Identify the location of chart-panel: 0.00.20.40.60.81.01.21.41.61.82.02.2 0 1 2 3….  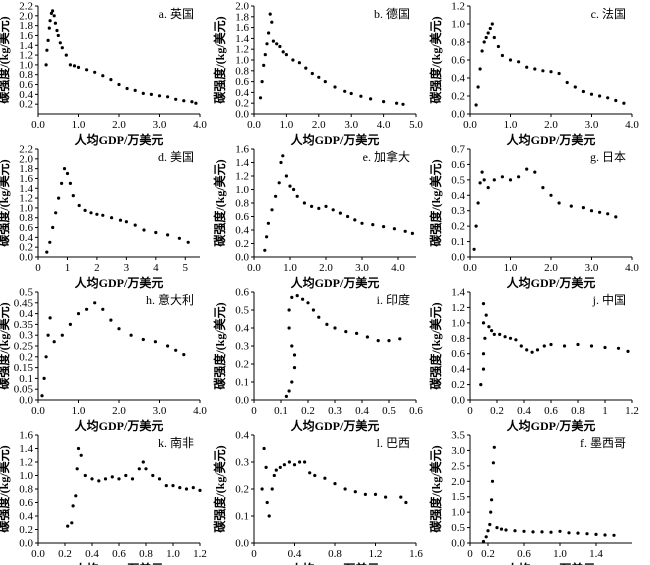
(100, 217).